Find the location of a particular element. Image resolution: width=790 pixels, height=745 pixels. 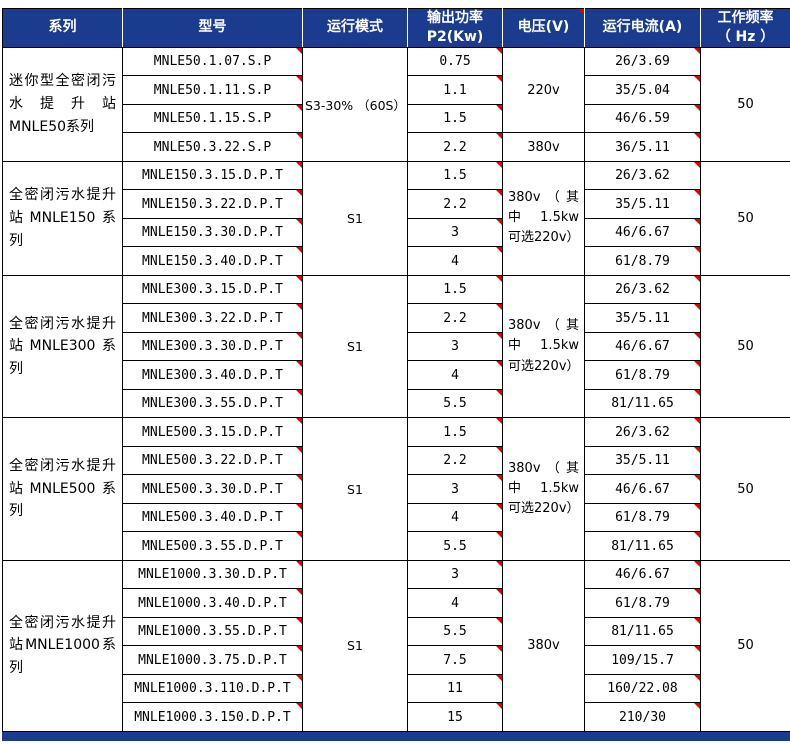

model-cell: MNLE1000.3.40.D.P.T is located at coordinates (212, 603).